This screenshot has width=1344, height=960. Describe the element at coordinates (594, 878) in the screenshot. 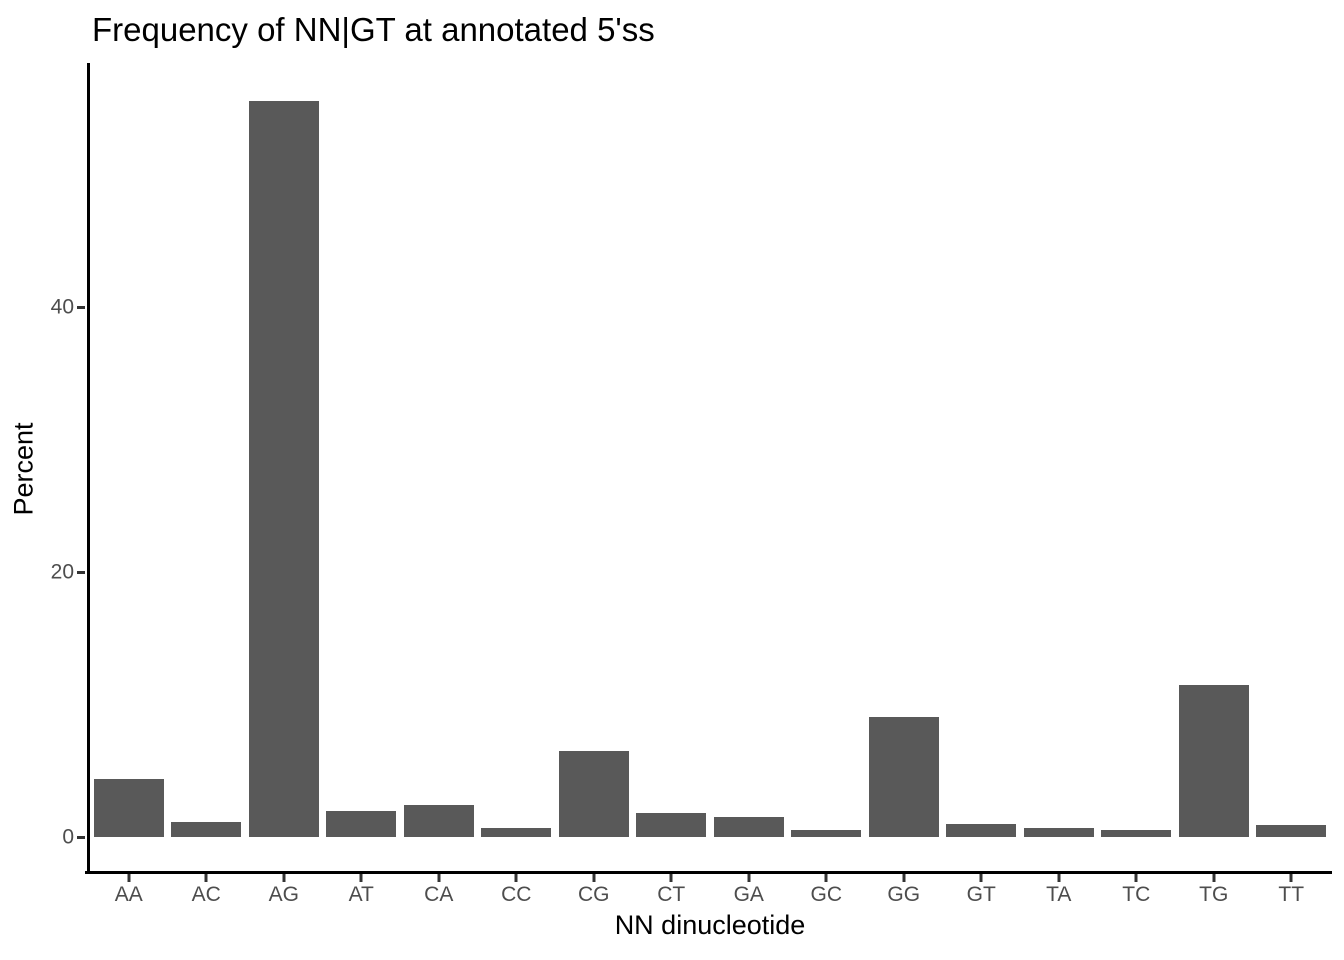

I see `x-tick-CG` at that location.